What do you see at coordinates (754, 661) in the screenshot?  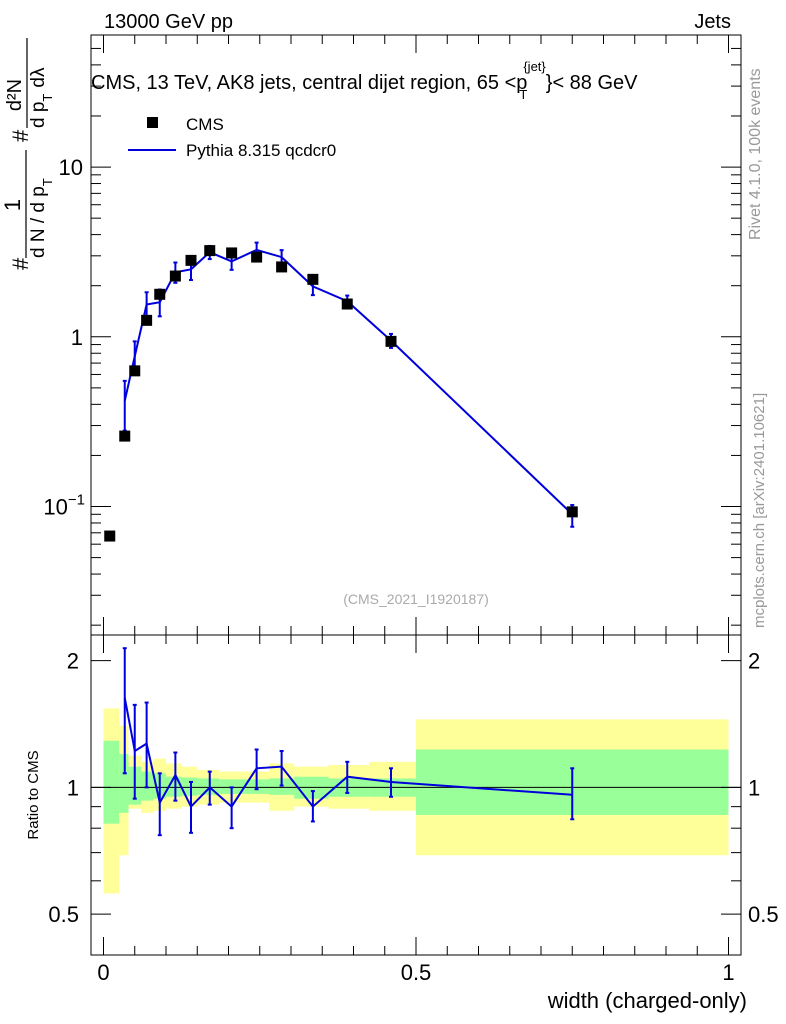 I see `ratio-ytick-label-right: 2` at bounding box center [754, 661].